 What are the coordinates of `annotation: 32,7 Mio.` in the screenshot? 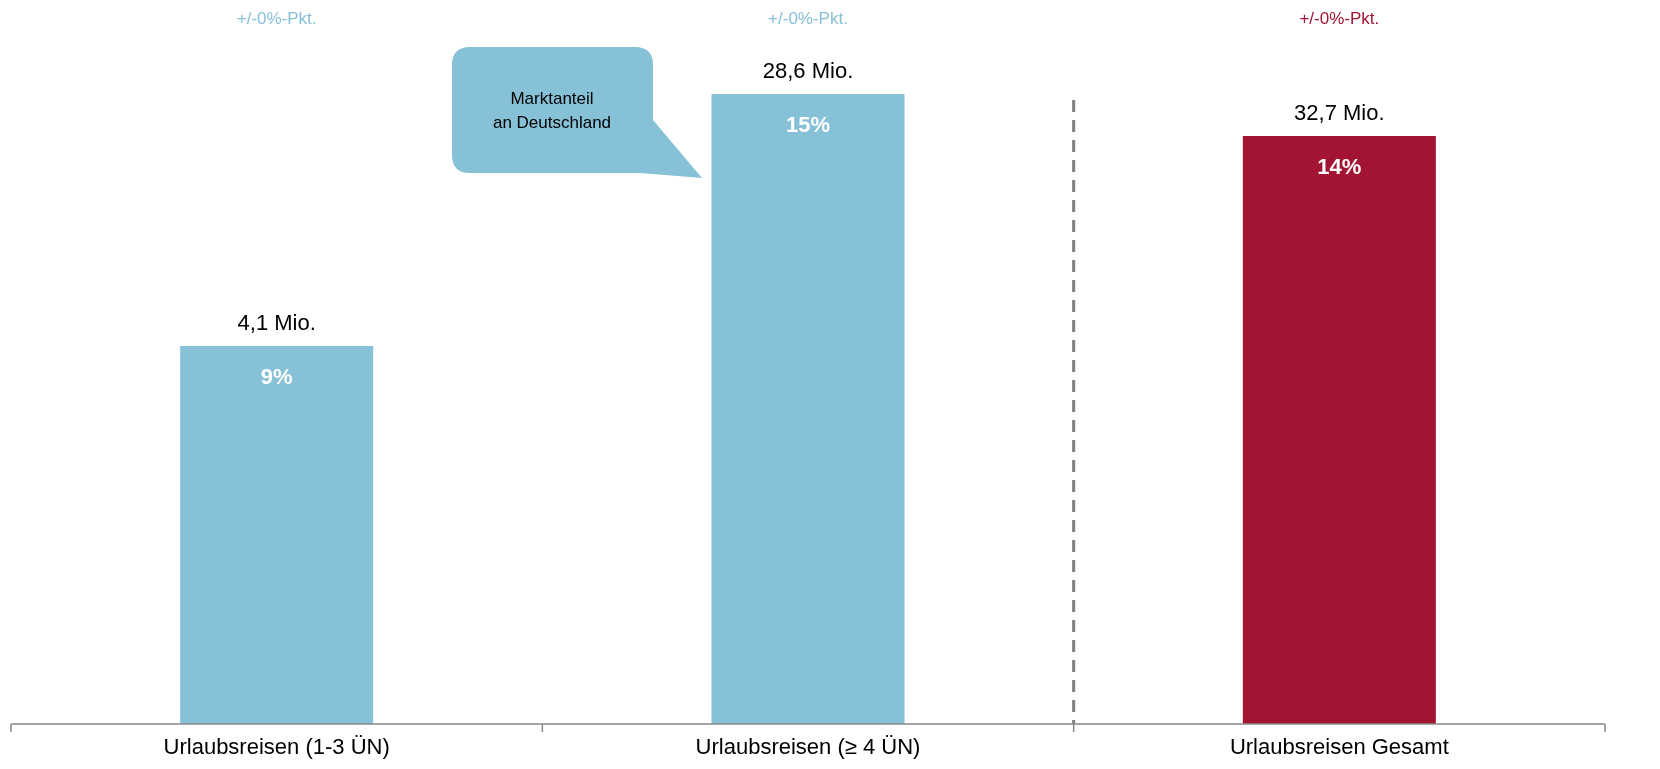 It's located at (1339, 112).